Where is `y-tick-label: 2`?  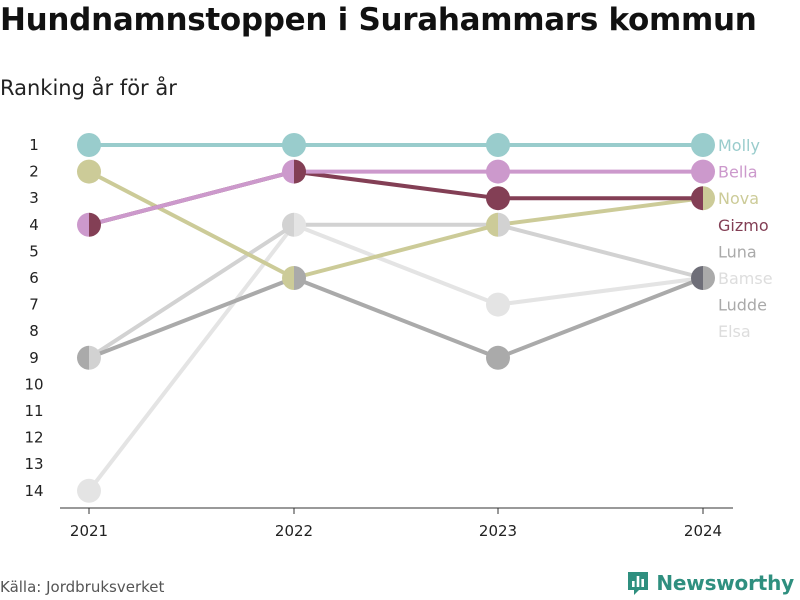 y-tick-label: 2 is located at coordinates (34, 172).